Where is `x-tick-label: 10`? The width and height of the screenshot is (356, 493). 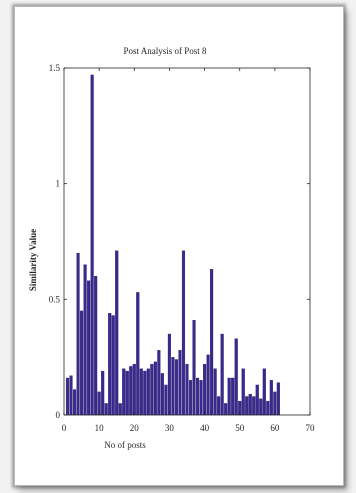 x-tick-label: 10 is located at coordinates (100, 428).